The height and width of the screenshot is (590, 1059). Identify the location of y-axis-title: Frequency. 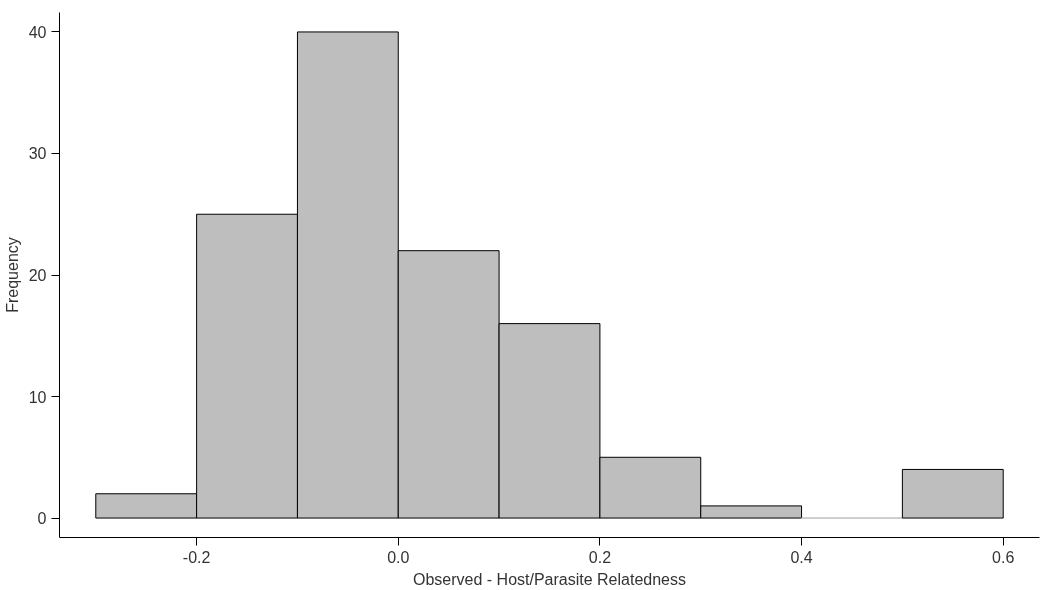
(12, 275).